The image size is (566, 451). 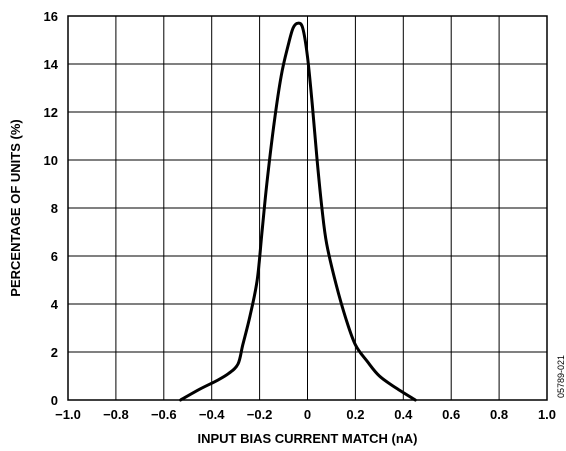 I want to click on y-tick-label: 12, so click(x=51, y=112).